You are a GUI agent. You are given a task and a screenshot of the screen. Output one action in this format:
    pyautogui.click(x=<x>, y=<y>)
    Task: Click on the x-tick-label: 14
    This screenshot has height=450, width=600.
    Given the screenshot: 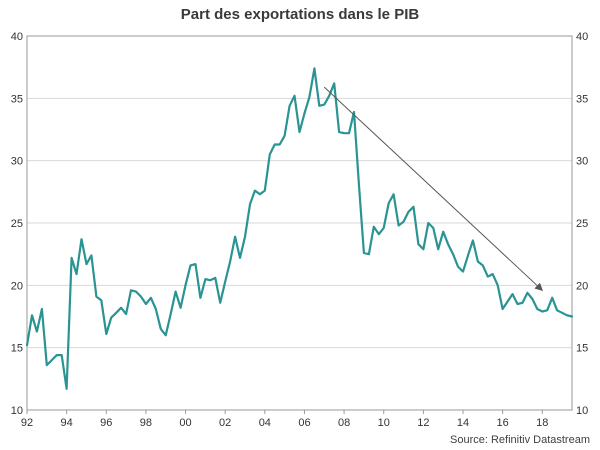 What is the action you would take?
    pyautogui.click(x=463, y=423)
    